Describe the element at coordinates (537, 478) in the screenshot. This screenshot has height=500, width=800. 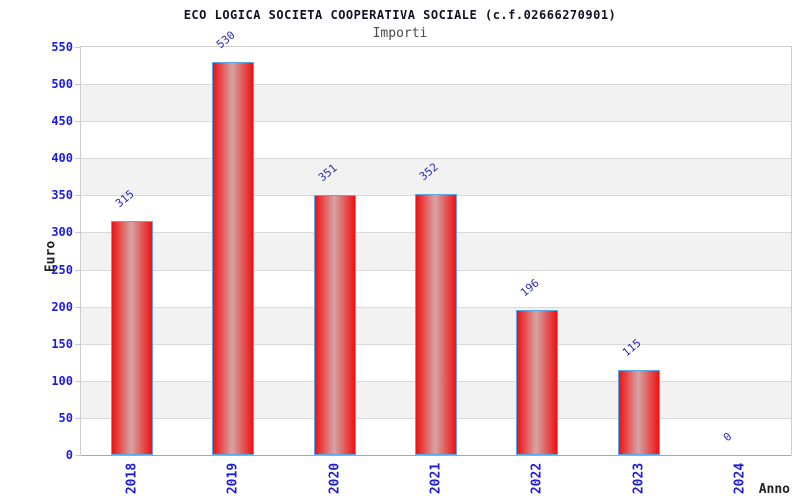
I see `x-tick-label: 2022` at that location.